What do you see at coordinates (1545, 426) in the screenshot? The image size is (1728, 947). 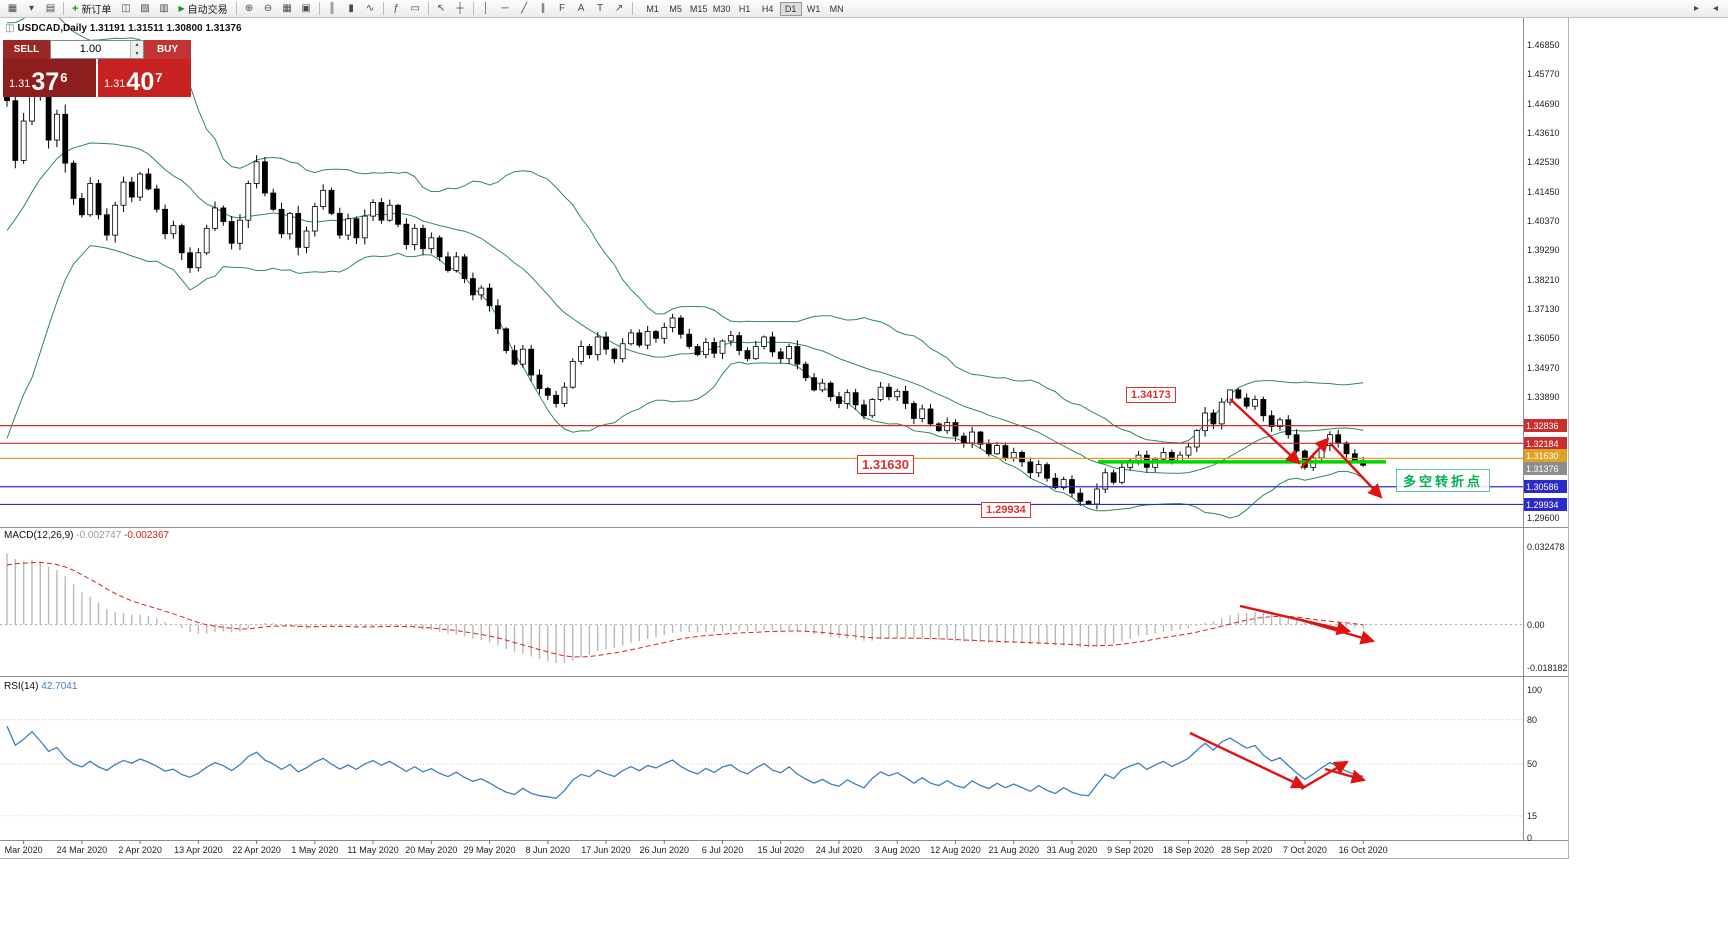 I see `price-tag-1.32836: 1.32836` at bounding box center [1545, 426].